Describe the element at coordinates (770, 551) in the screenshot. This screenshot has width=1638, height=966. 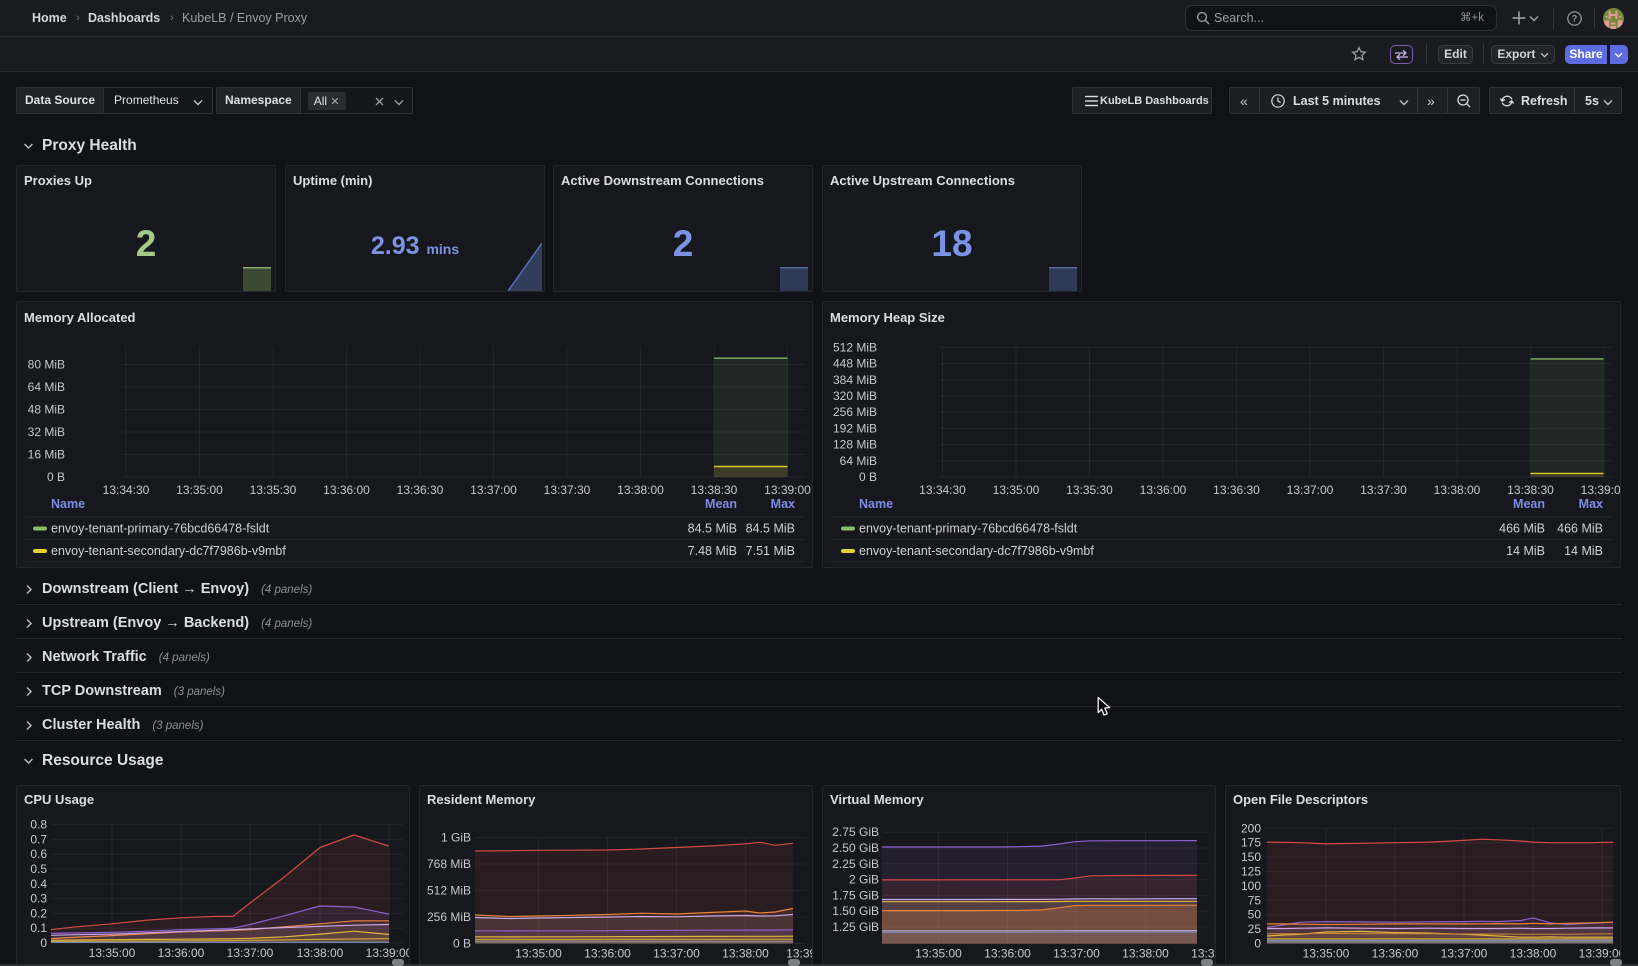
I see `svg-text: 7.51 MiB` at that location.